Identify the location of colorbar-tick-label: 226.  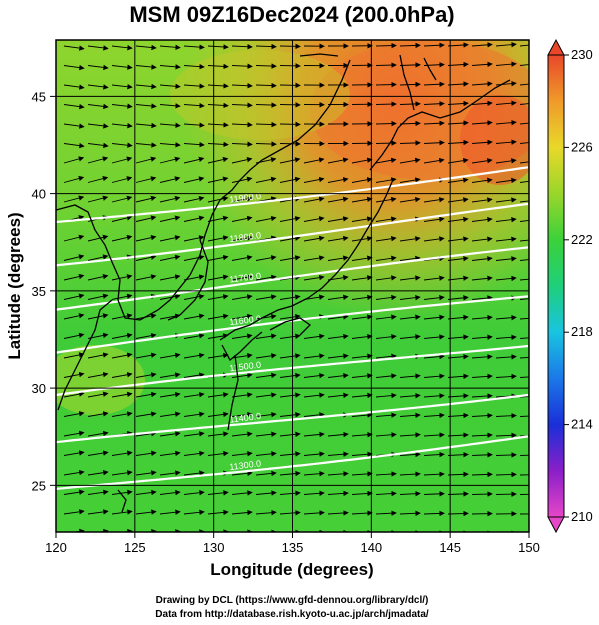
(582, 146).